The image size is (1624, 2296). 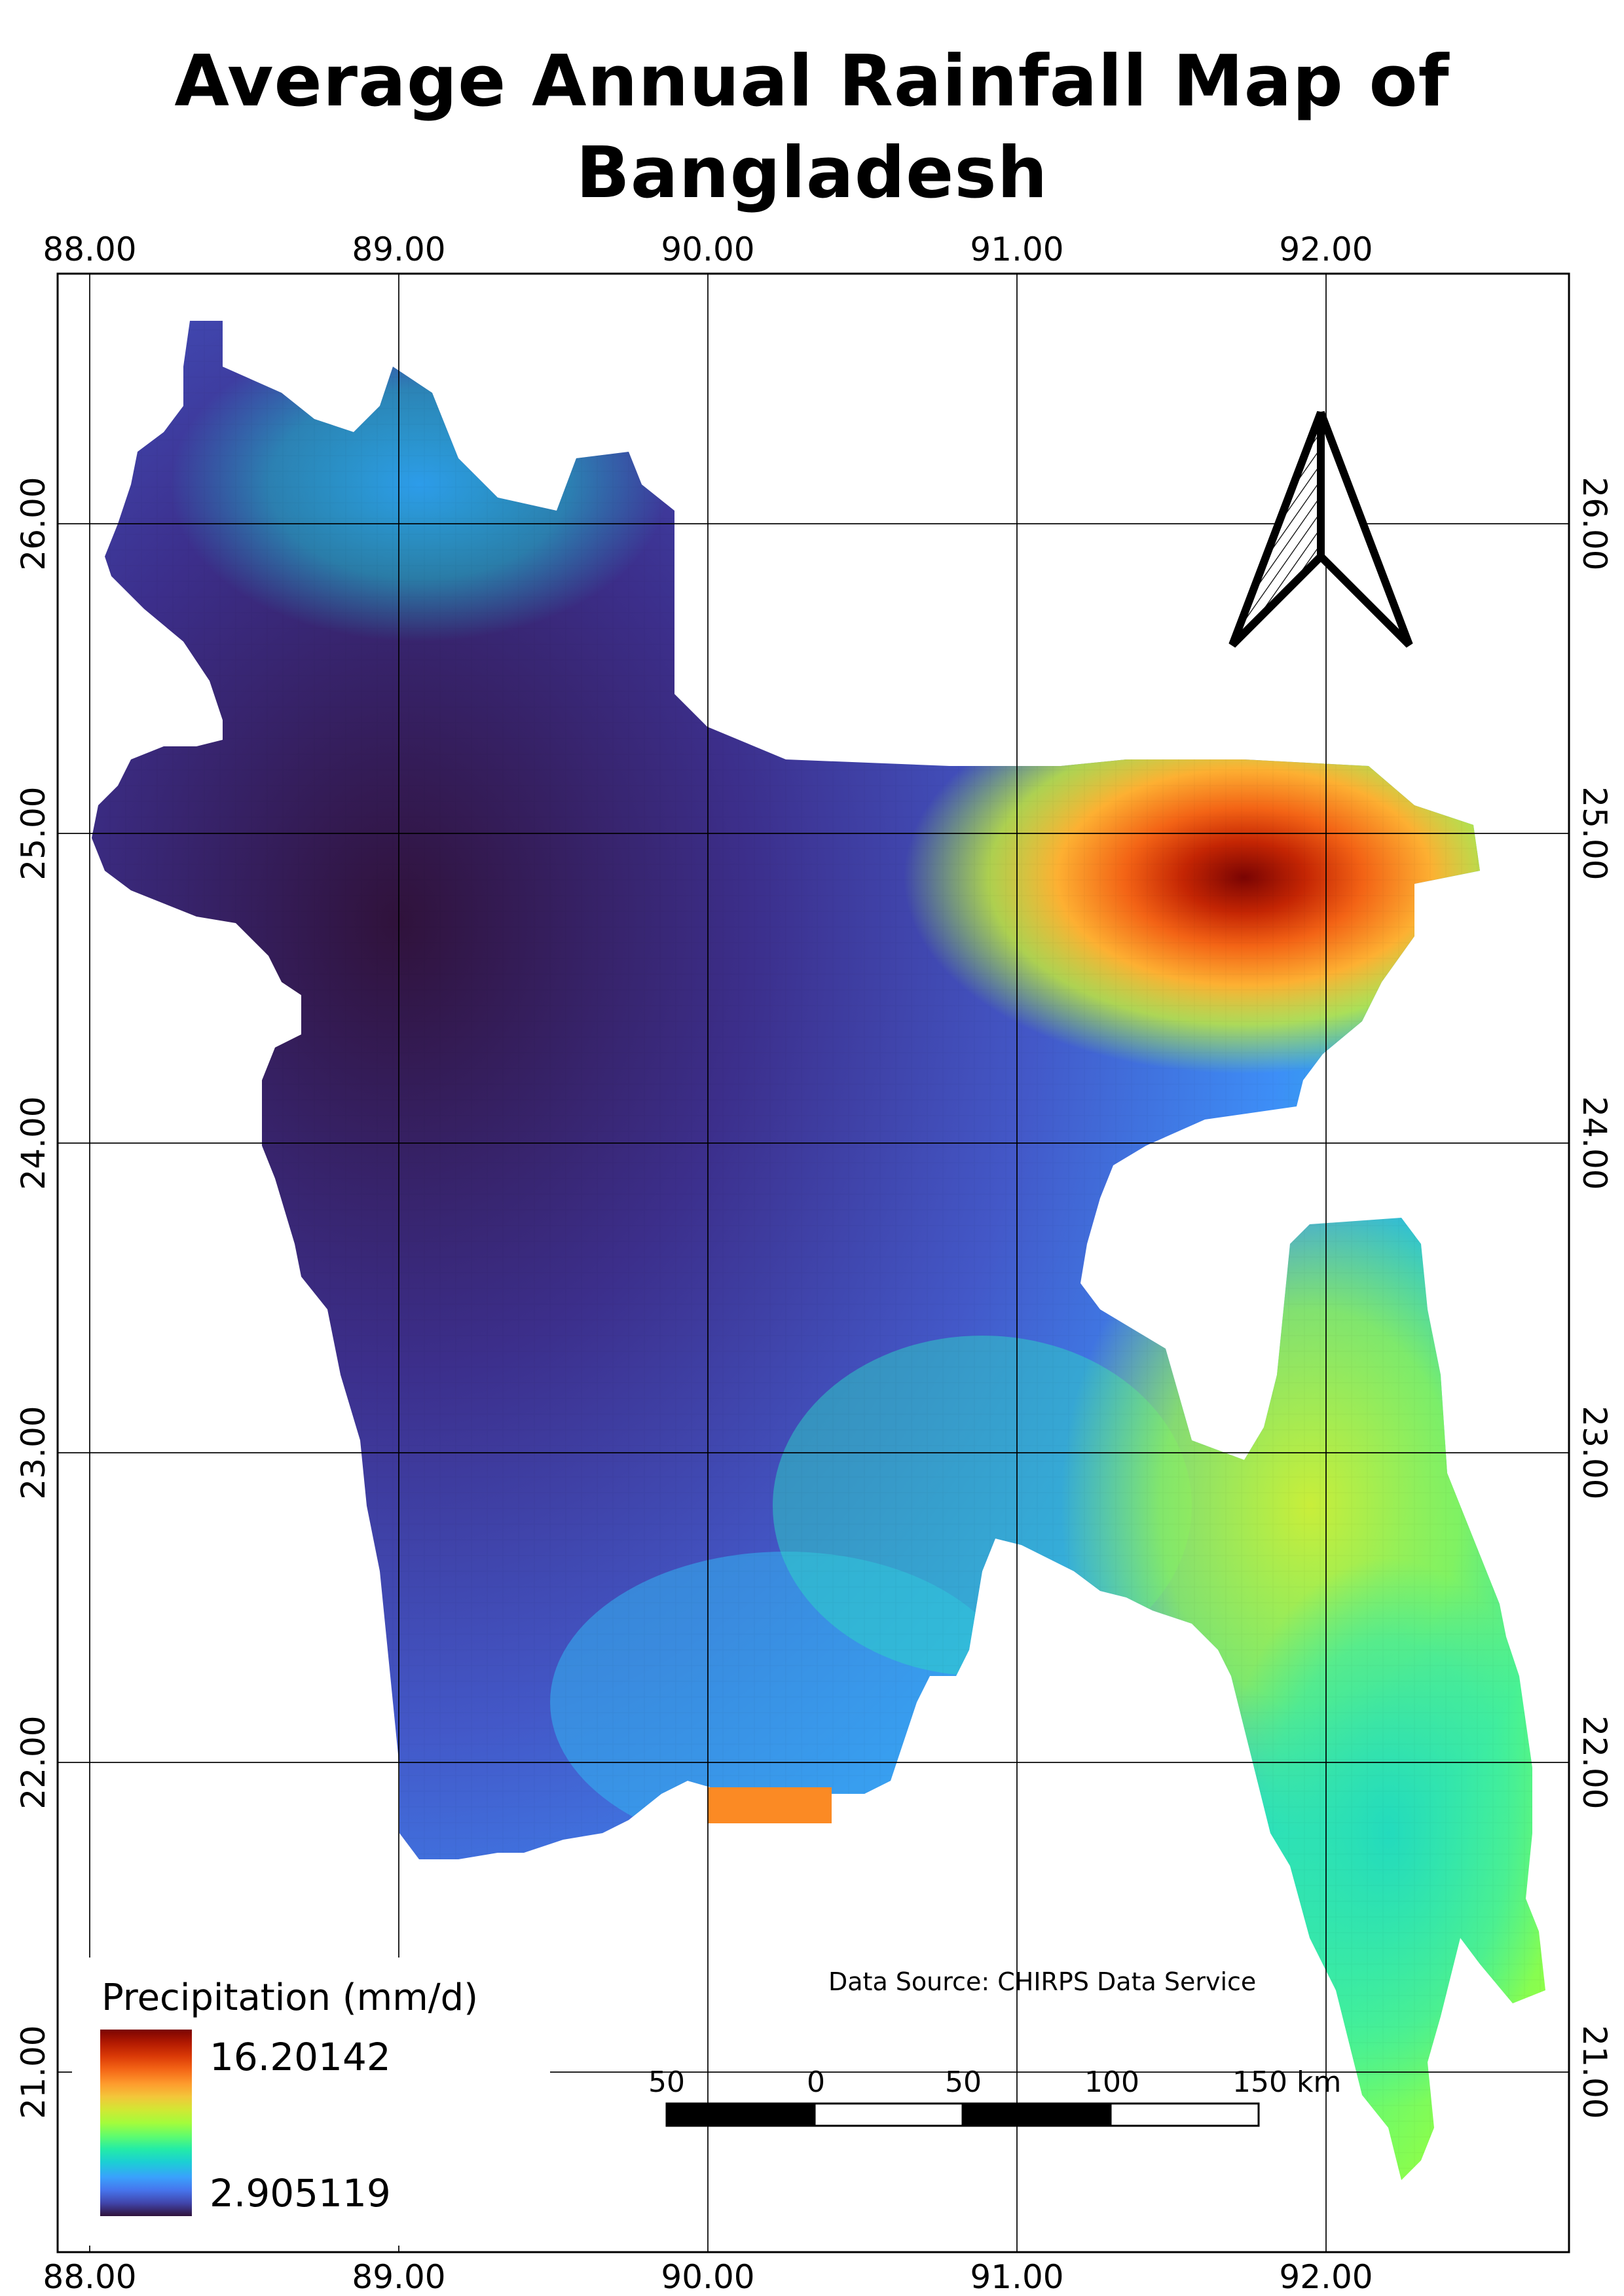 I want to click on scale-label-2: 50, so click(x=963, y=2082).